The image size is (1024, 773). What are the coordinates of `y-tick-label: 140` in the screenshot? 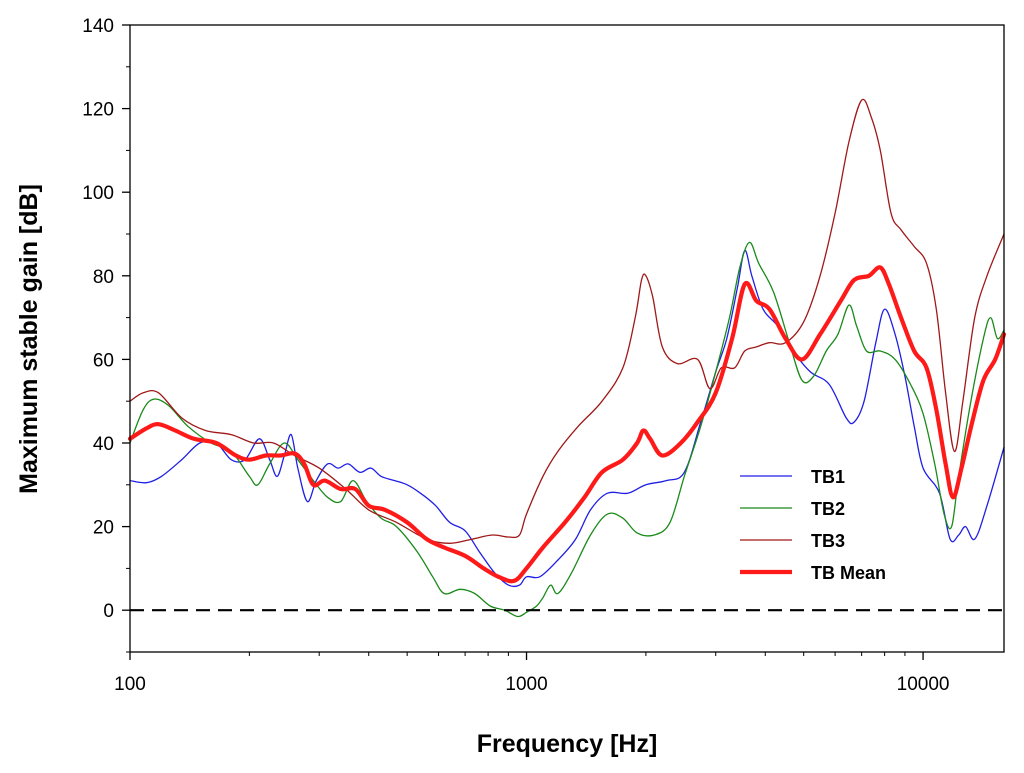 It's located at (98, 26).